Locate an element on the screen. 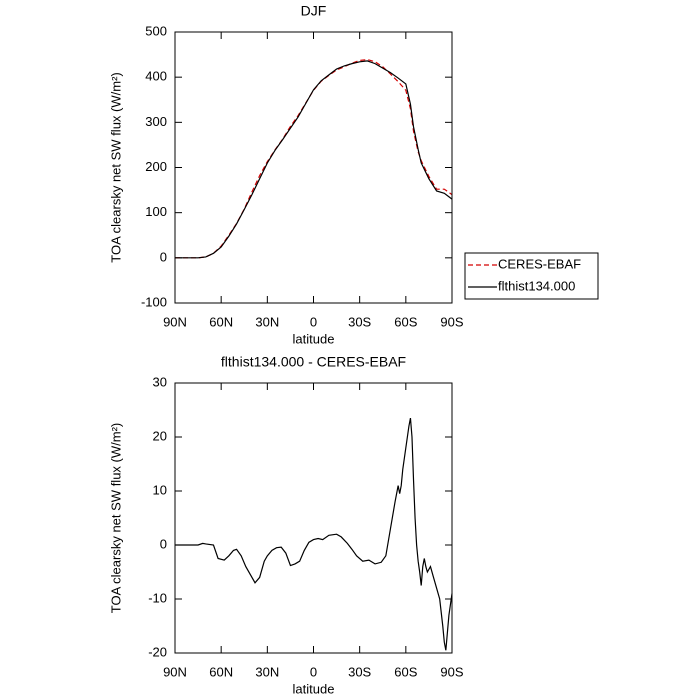  legend-label: CERES-EBAF is located at coordinates (539, 263).